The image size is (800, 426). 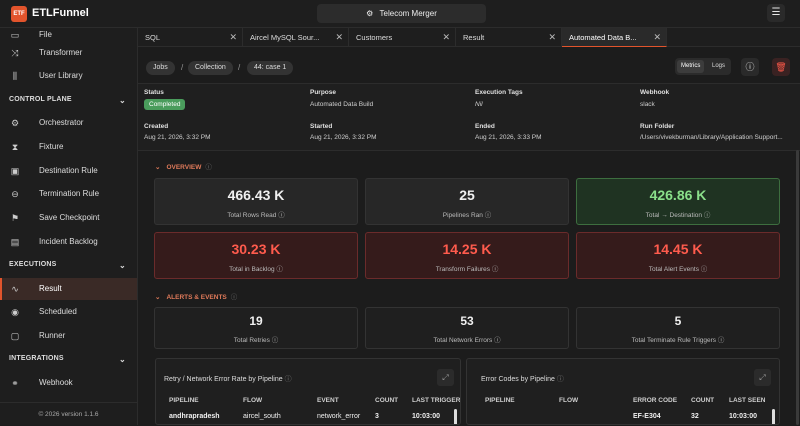 What do you see at coordinates (678, 255) in the screenshot?
I see `metric-card: 14.45 K Total Alert Events ⓘ` at bounding box center [678, 255].